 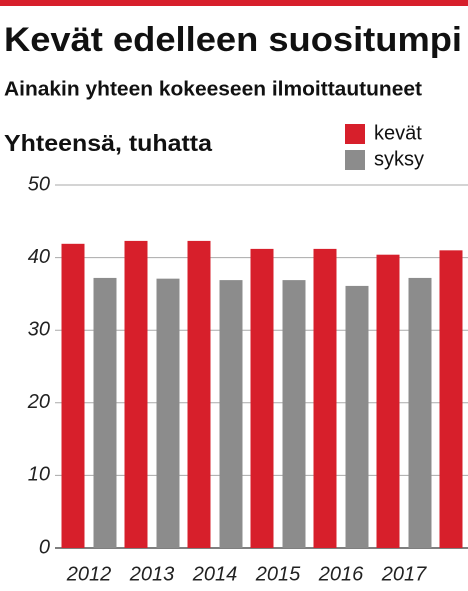 What do you see at coordinates (404, 574) in the screenshot?
I see `x-tick-label: 2017` at bounding box center [404, 574].